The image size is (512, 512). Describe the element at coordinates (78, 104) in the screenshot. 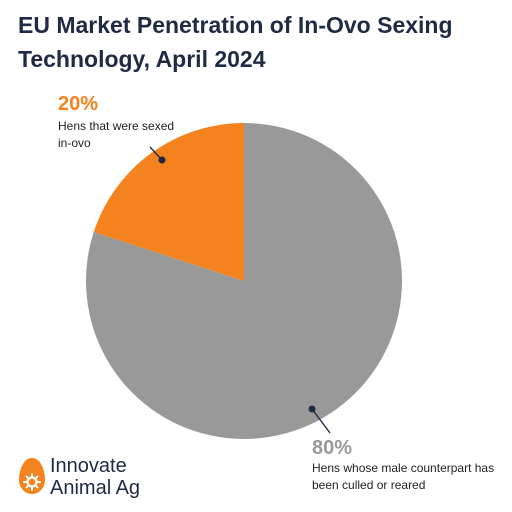

I see `slice-percent-label-sexed: 20%` at that location.